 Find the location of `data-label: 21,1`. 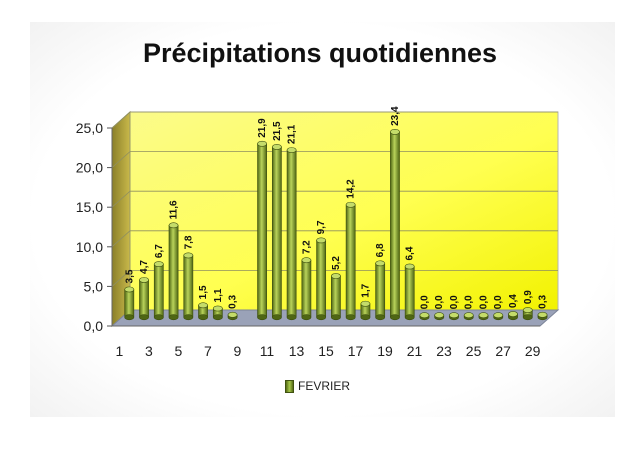

data-label: 21,1 is located at coordinates (292, 134).